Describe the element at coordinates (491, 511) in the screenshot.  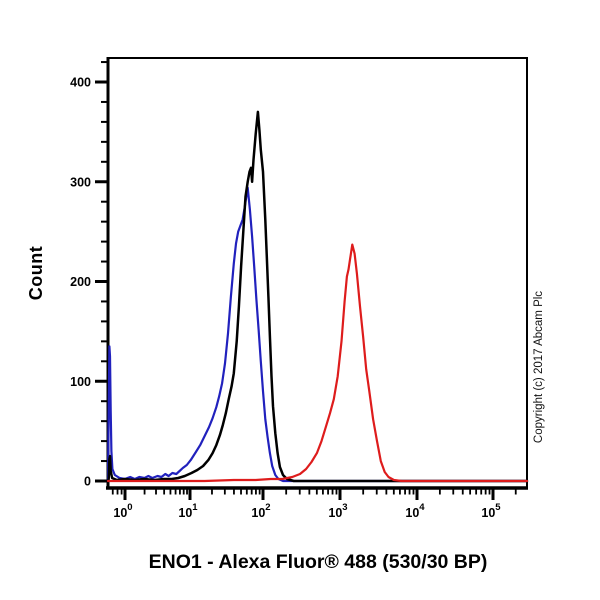
I see `x-tick-label: 10⁵` at that location.